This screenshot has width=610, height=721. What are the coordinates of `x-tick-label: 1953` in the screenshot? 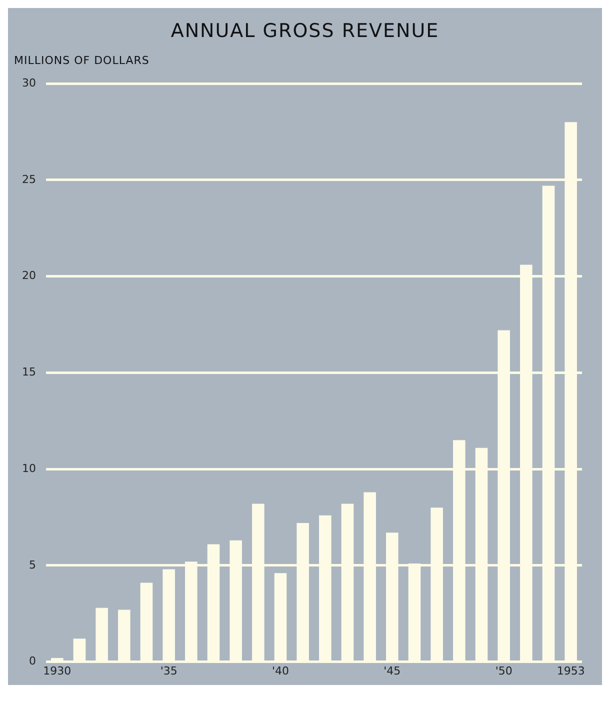 It's located at (570, 671).